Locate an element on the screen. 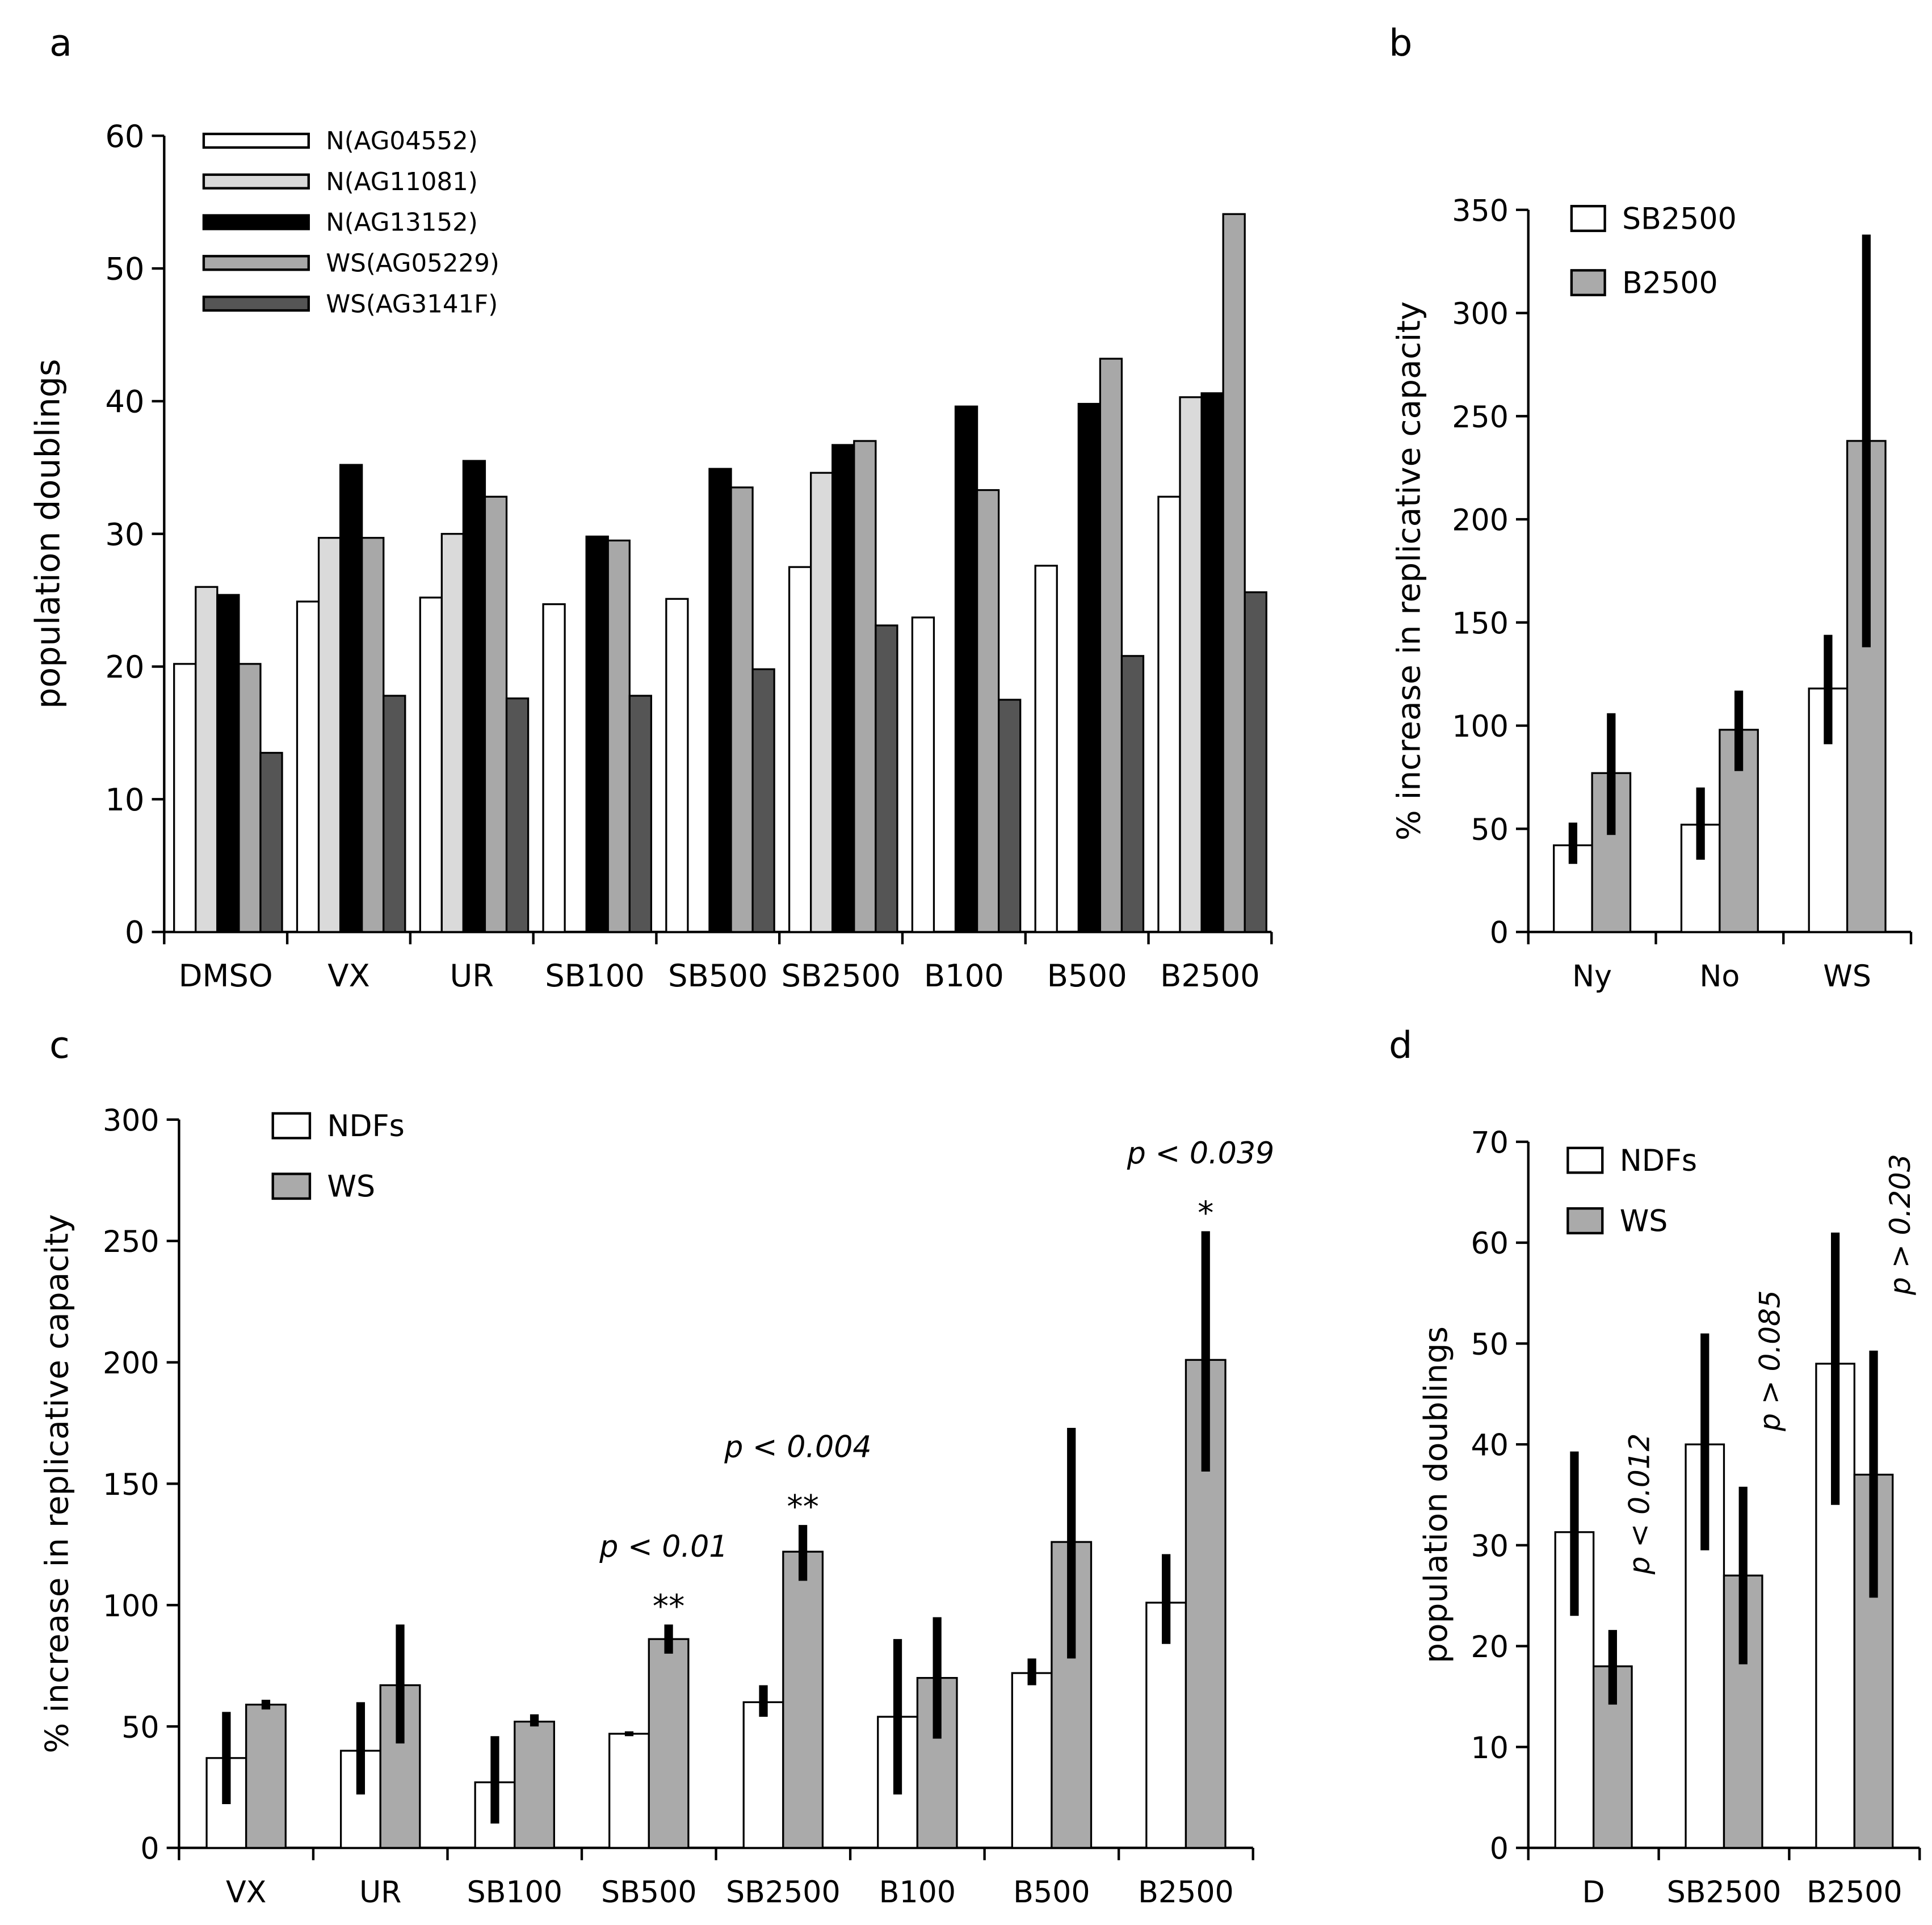 Image resolution: width=1932 pixels, height=1925 pixels. p-value-annotation: p < 0.004 is located at coordinates (797, 1448).